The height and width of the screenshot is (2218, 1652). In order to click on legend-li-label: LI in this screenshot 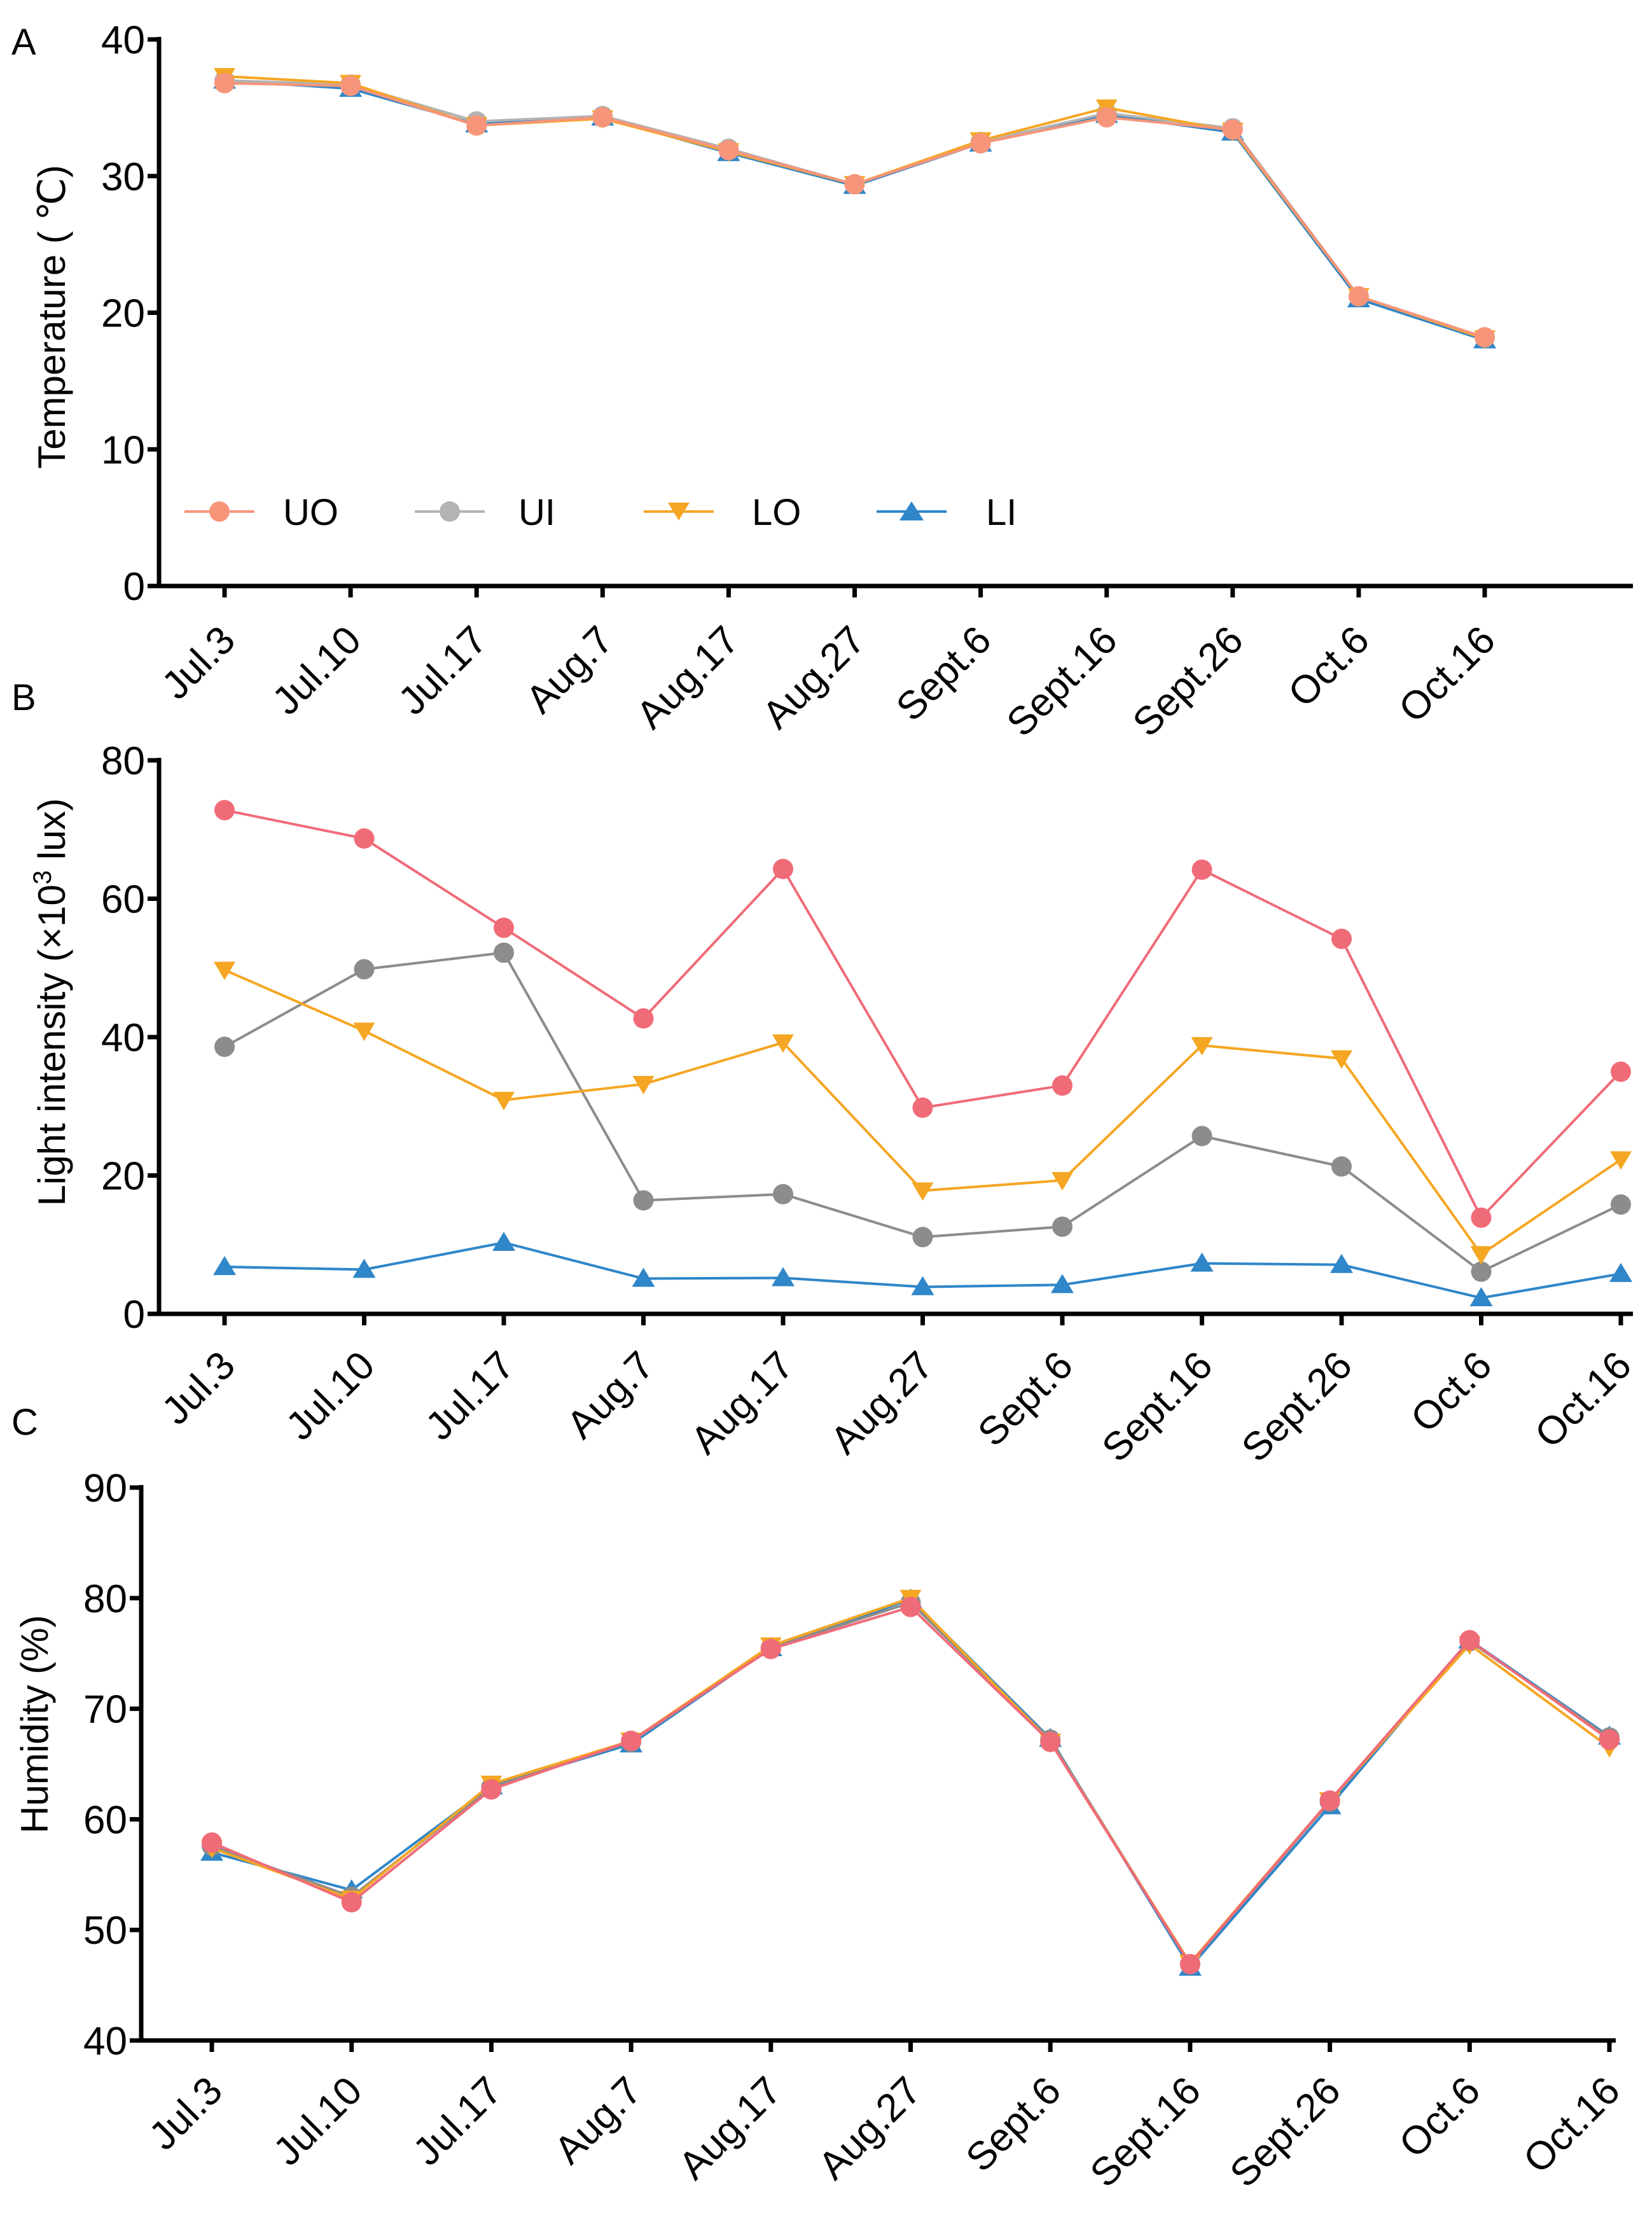, I will do `click(1001, 512)`.